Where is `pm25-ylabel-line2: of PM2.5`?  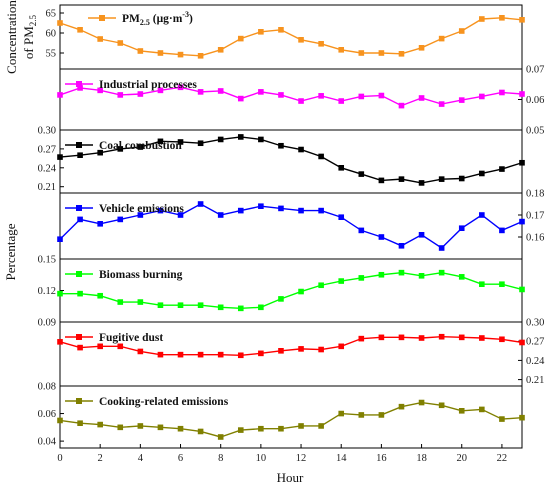
pm25-ylabel-line2: of PM2.5 is located at coordinates (29, 36).